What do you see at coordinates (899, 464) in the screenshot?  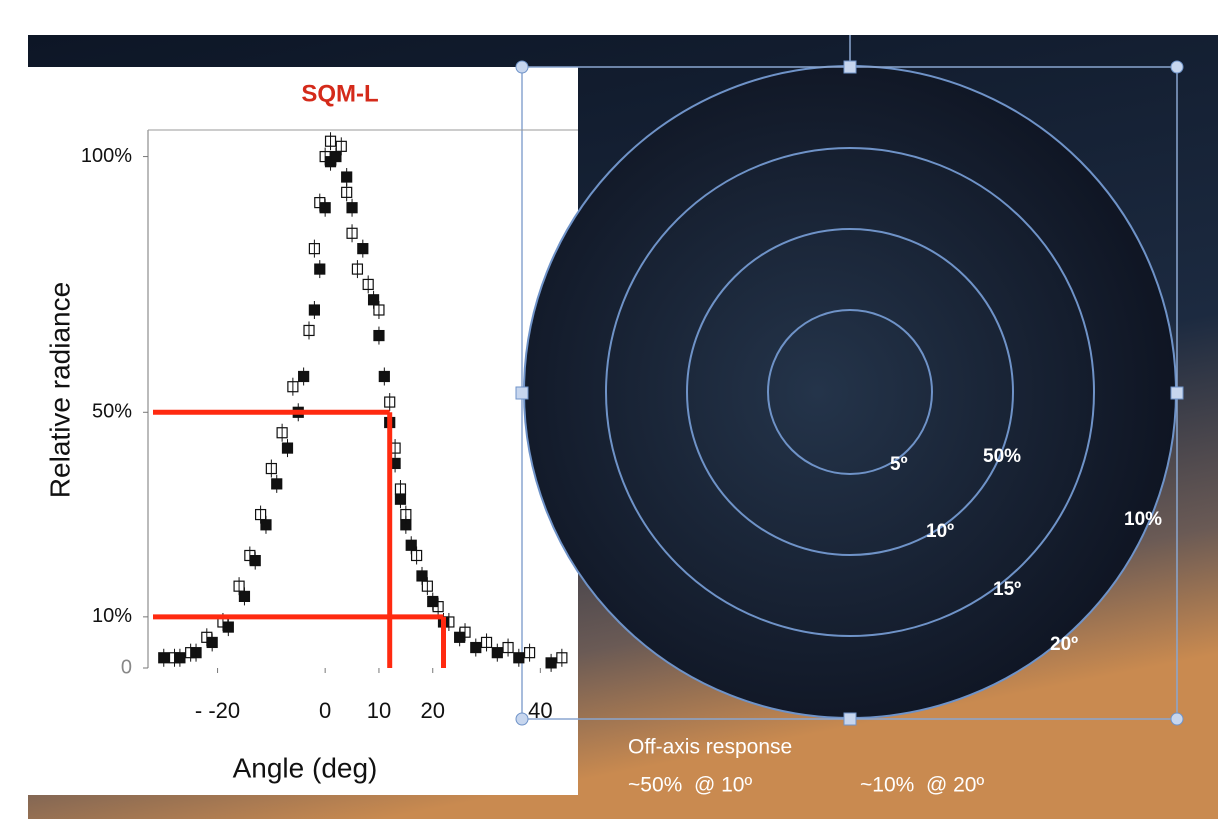 I see `ring-label: 5º` at bounding box center [899, 464].